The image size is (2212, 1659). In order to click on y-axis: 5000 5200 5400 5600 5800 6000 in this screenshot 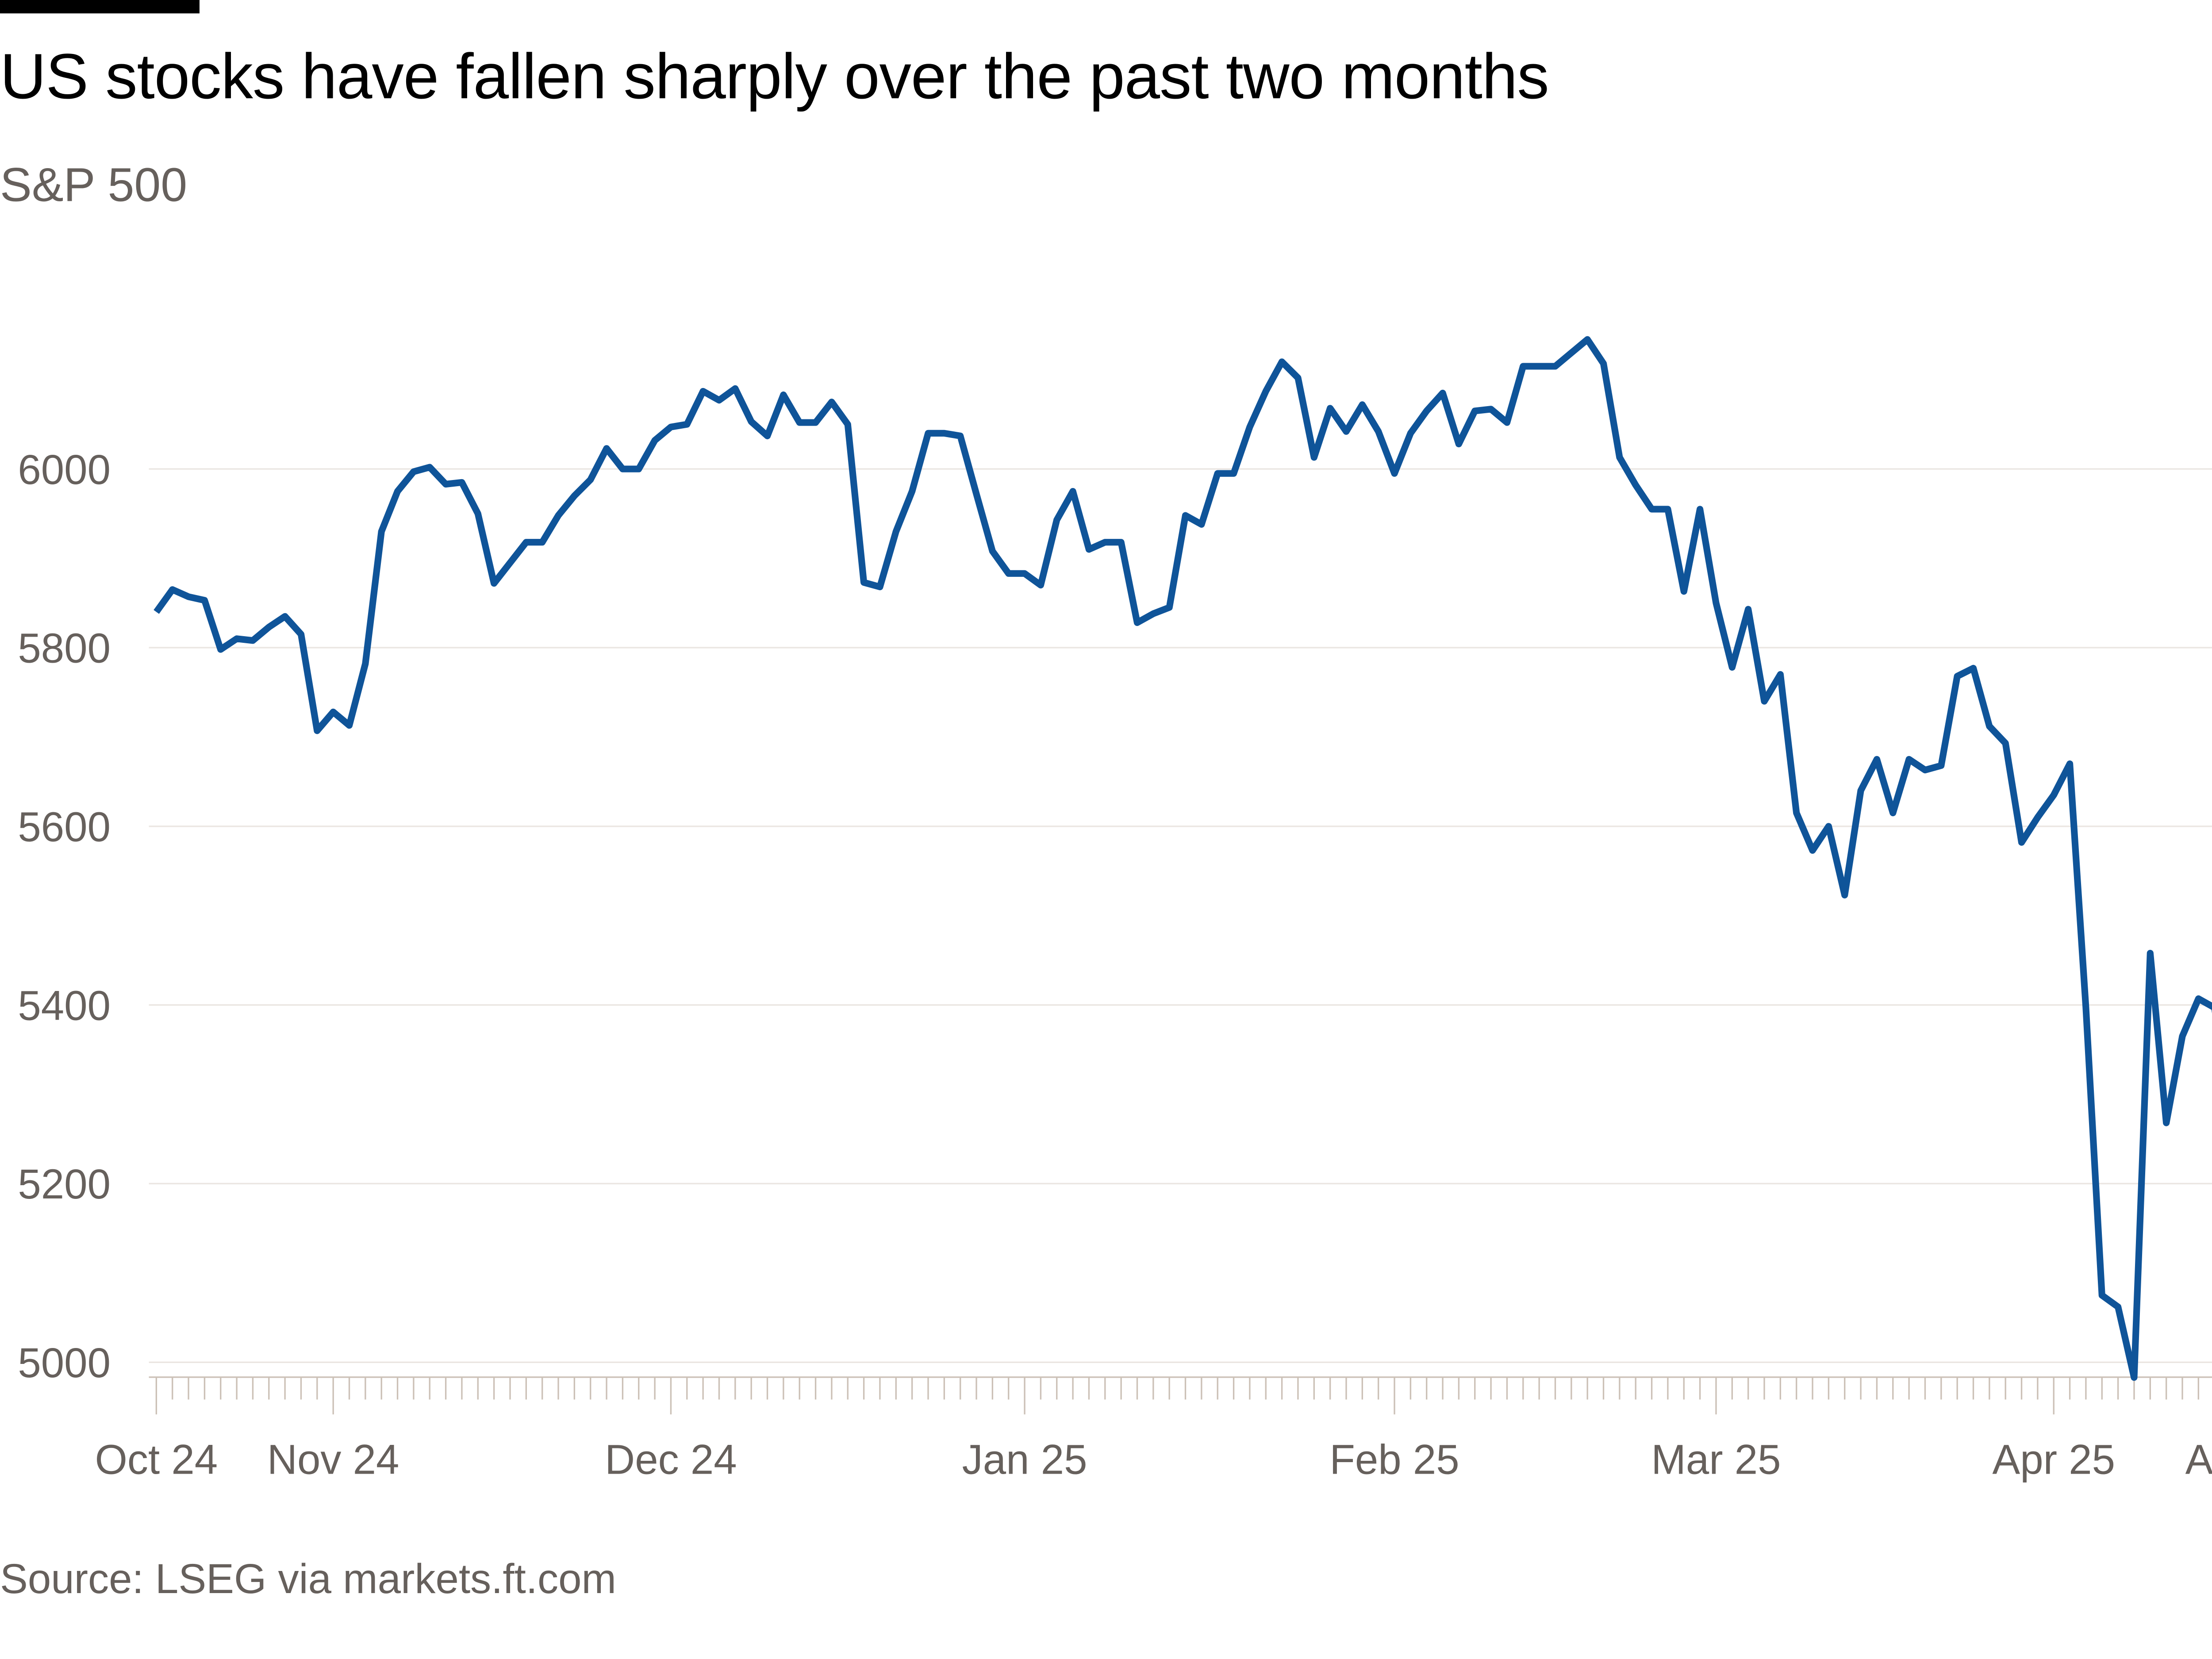, I will do `click(64, 916)`.